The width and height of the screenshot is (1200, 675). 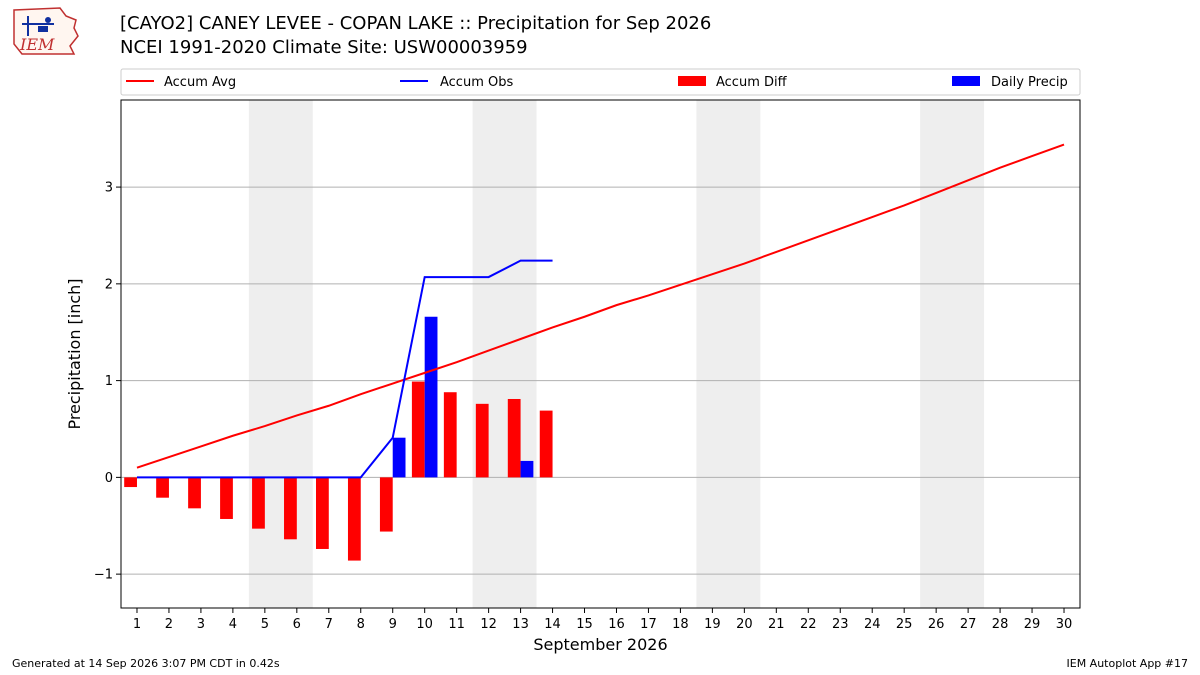 I want to click on x-tick-label: 14, so click(x=552, y=624).